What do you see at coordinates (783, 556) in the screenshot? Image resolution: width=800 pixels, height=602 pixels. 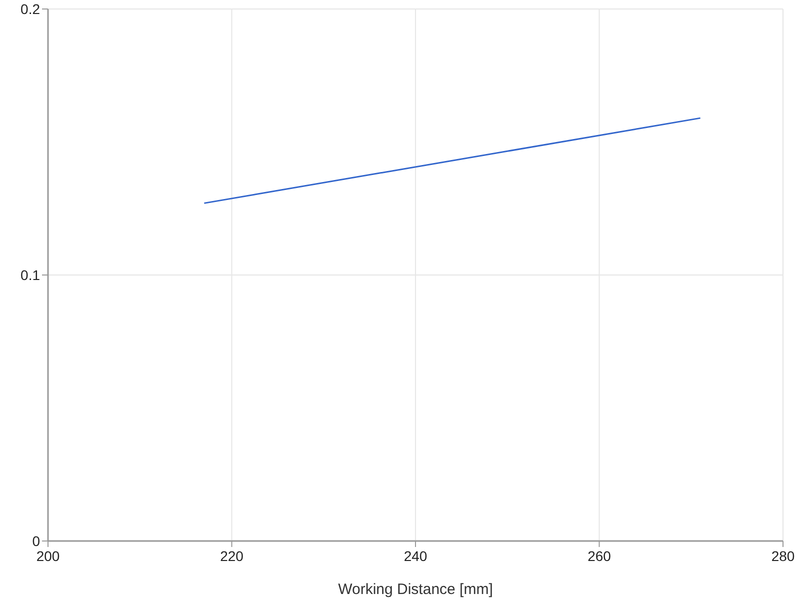 I see `x-tick-label: 280` at bounding box center [783, 556].